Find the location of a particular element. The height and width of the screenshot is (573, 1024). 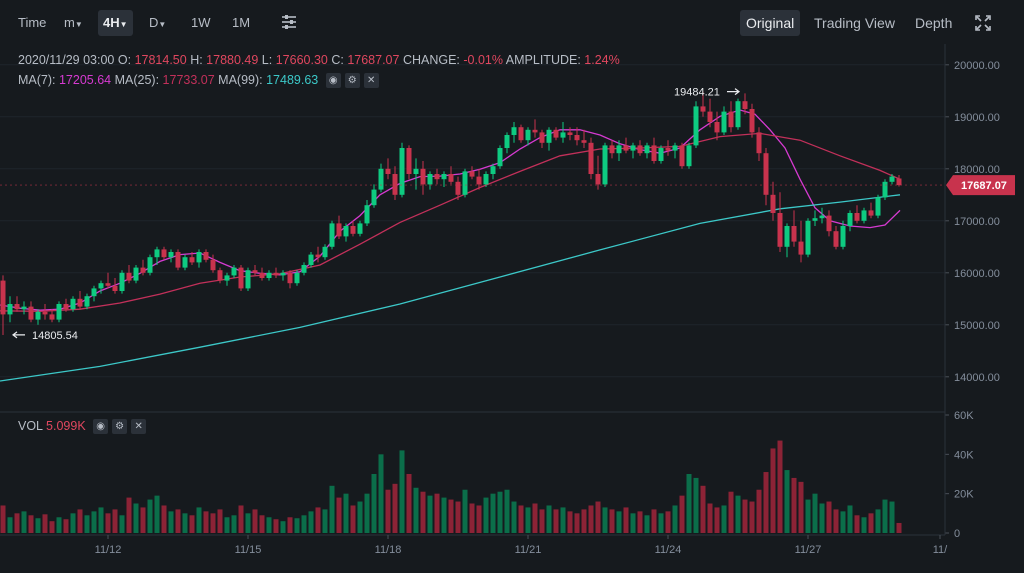

change-value: -0.01% is located at coordinates (483, 60).